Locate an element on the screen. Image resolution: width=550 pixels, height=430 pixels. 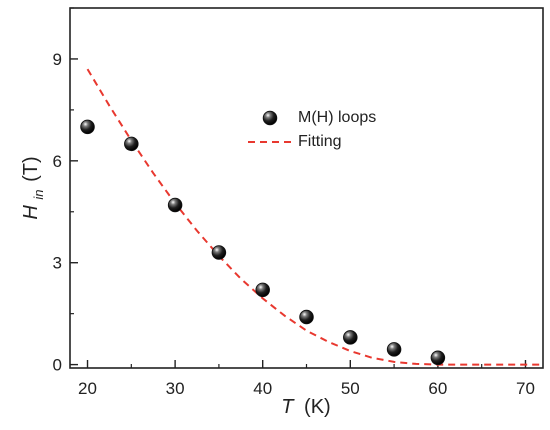
legend: M(H) loops Fitting is located at coordinates (312, 129).